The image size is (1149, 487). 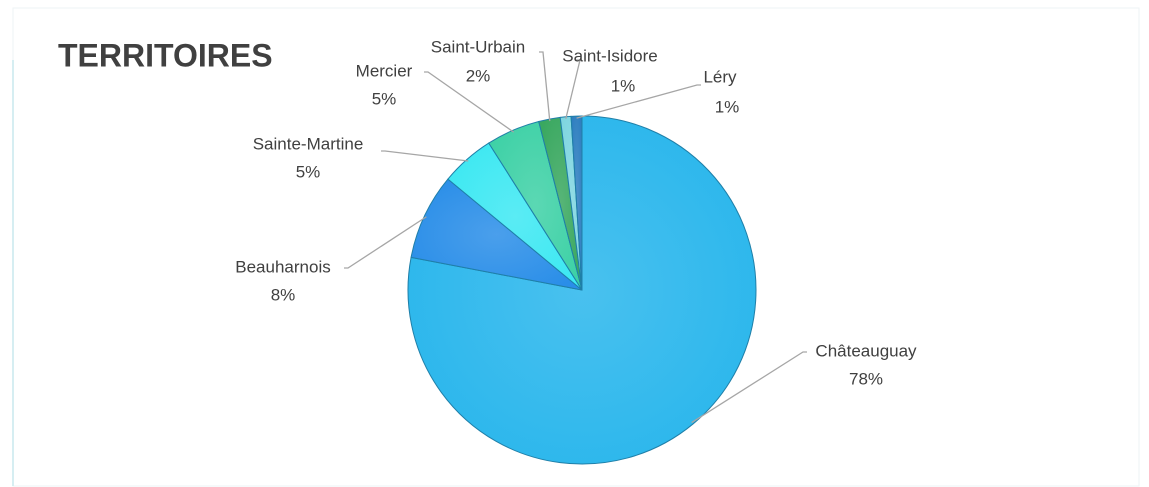 What do you see at coordinates (308, 143) in the screenshot?
I see `data-label-name: Sainte-Martine` at bounding box center [308, 143].